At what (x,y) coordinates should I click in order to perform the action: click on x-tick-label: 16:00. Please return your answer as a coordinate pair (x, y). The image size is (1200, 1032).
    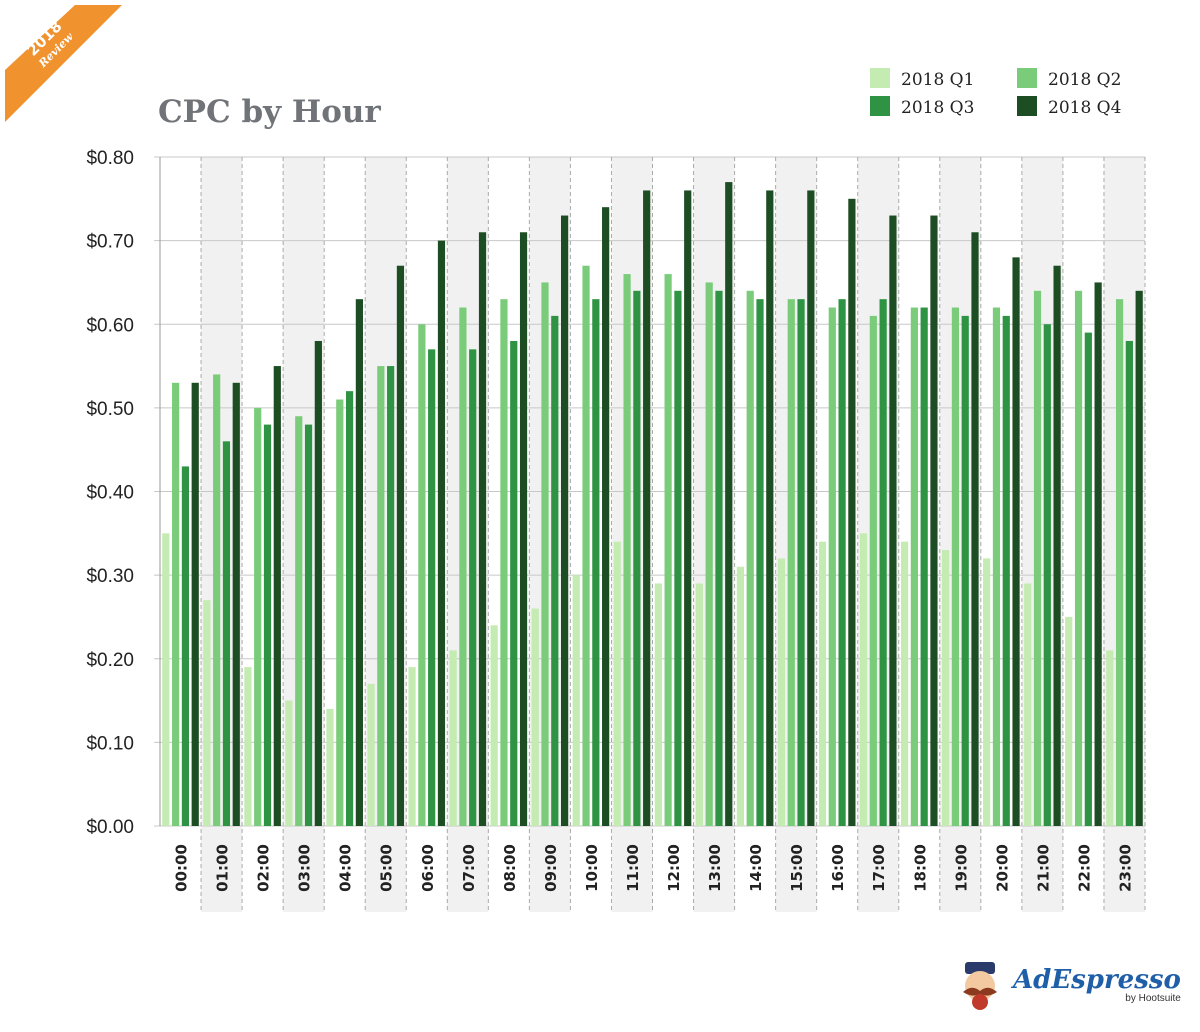
    Looking at the image, I should click on (838, 868).